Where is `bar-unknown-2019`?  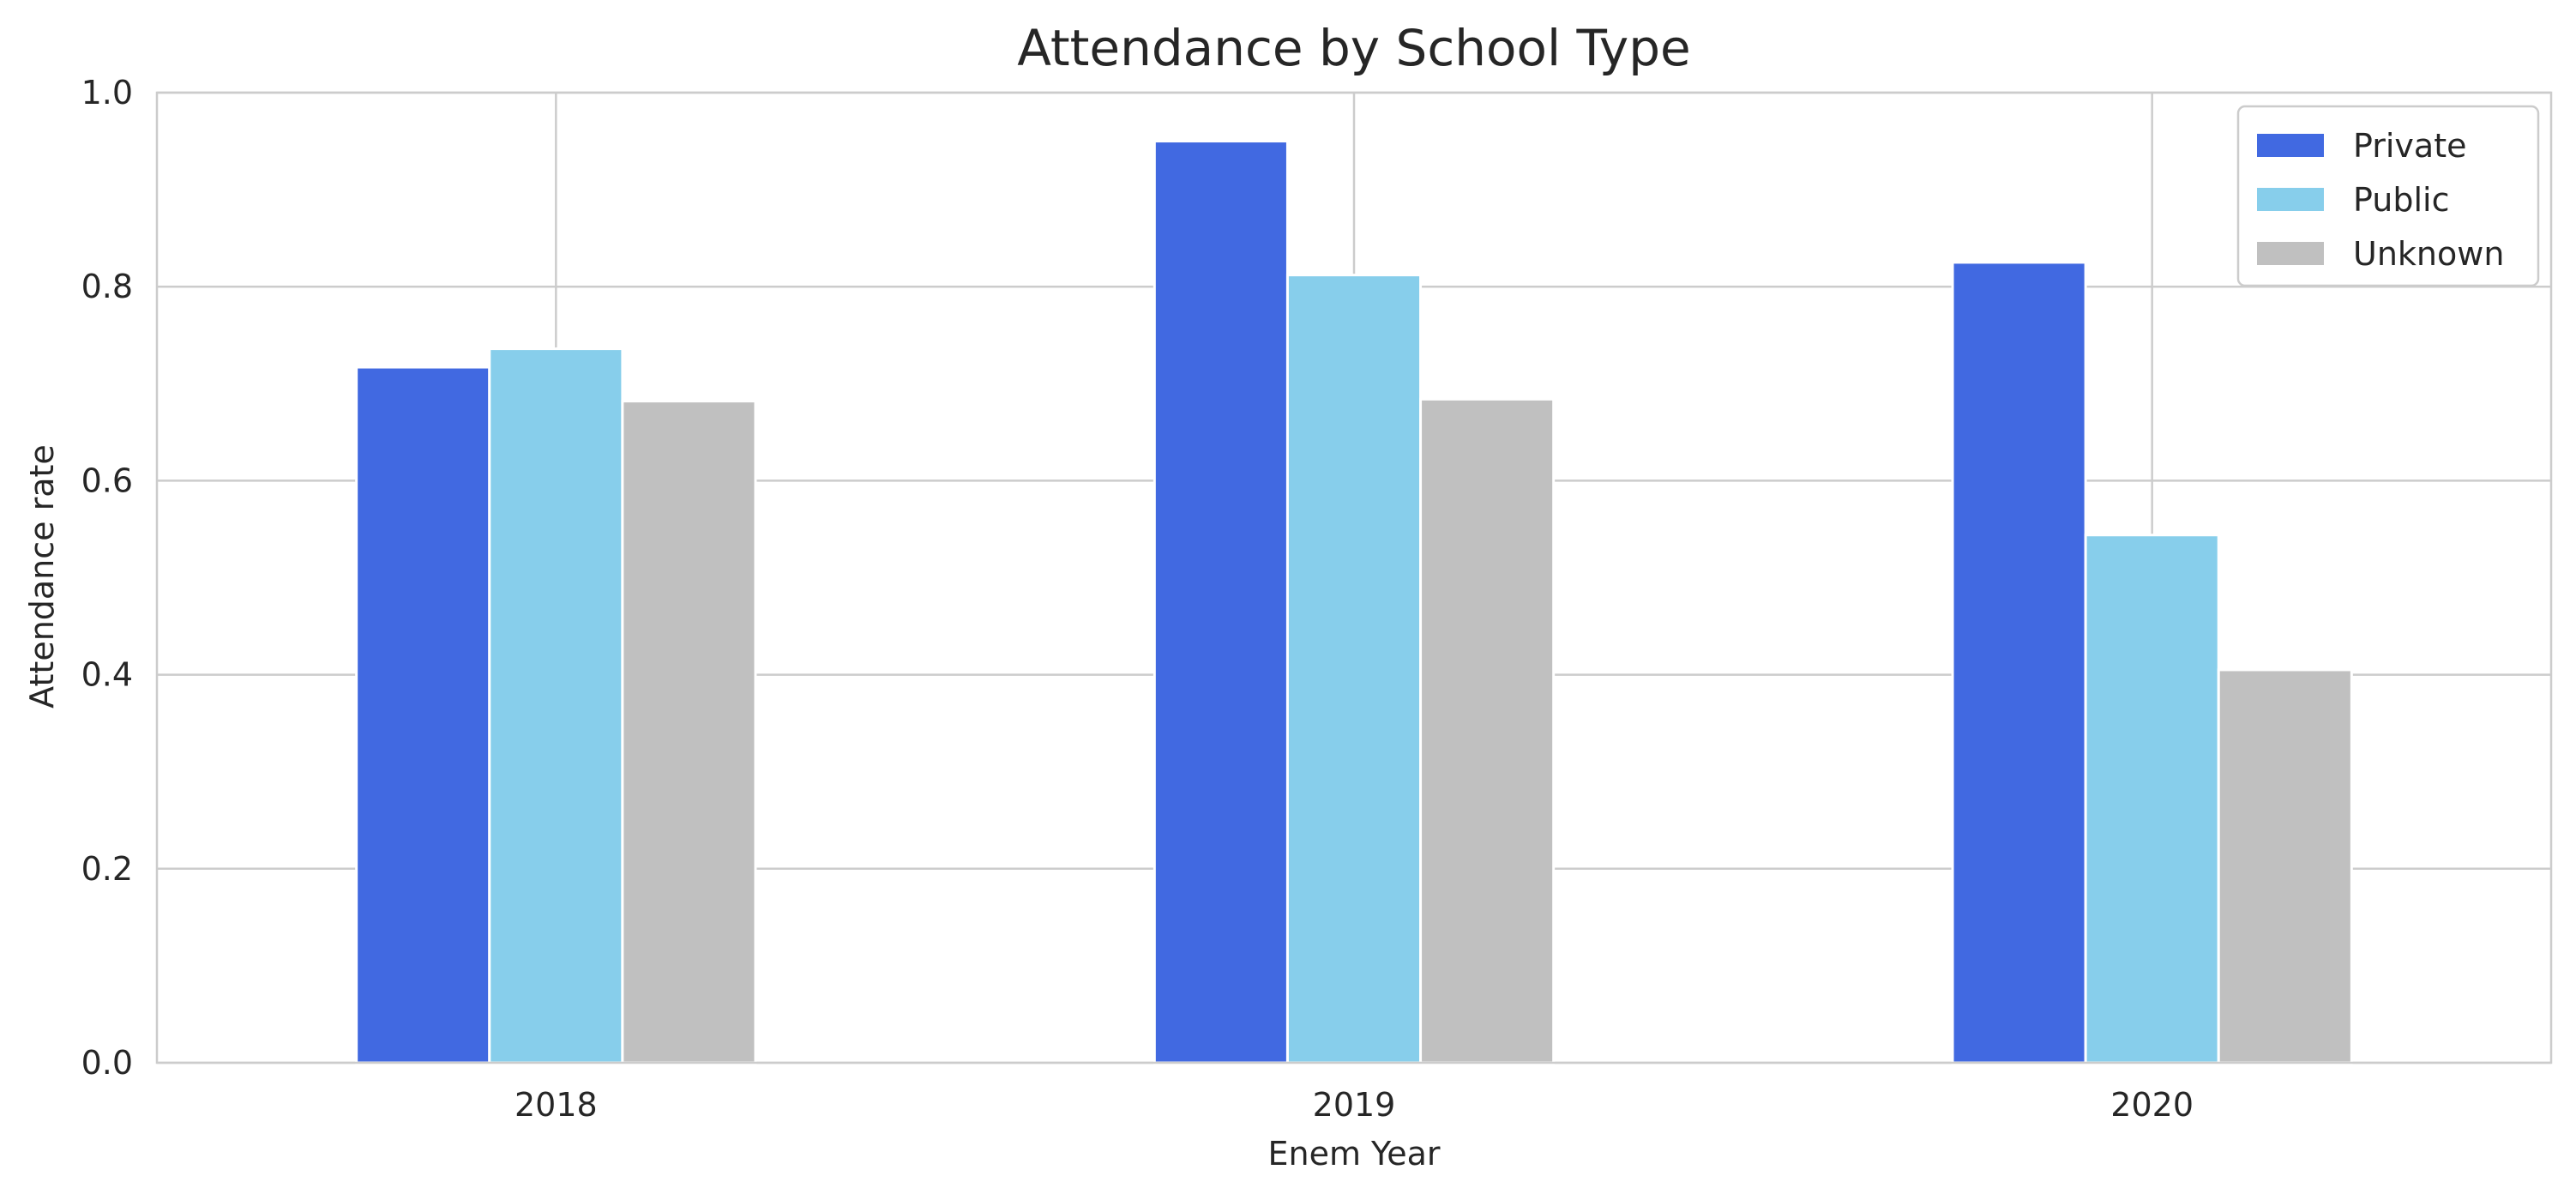
bar-unknown-2019 is located at coordinates (1487, 730).